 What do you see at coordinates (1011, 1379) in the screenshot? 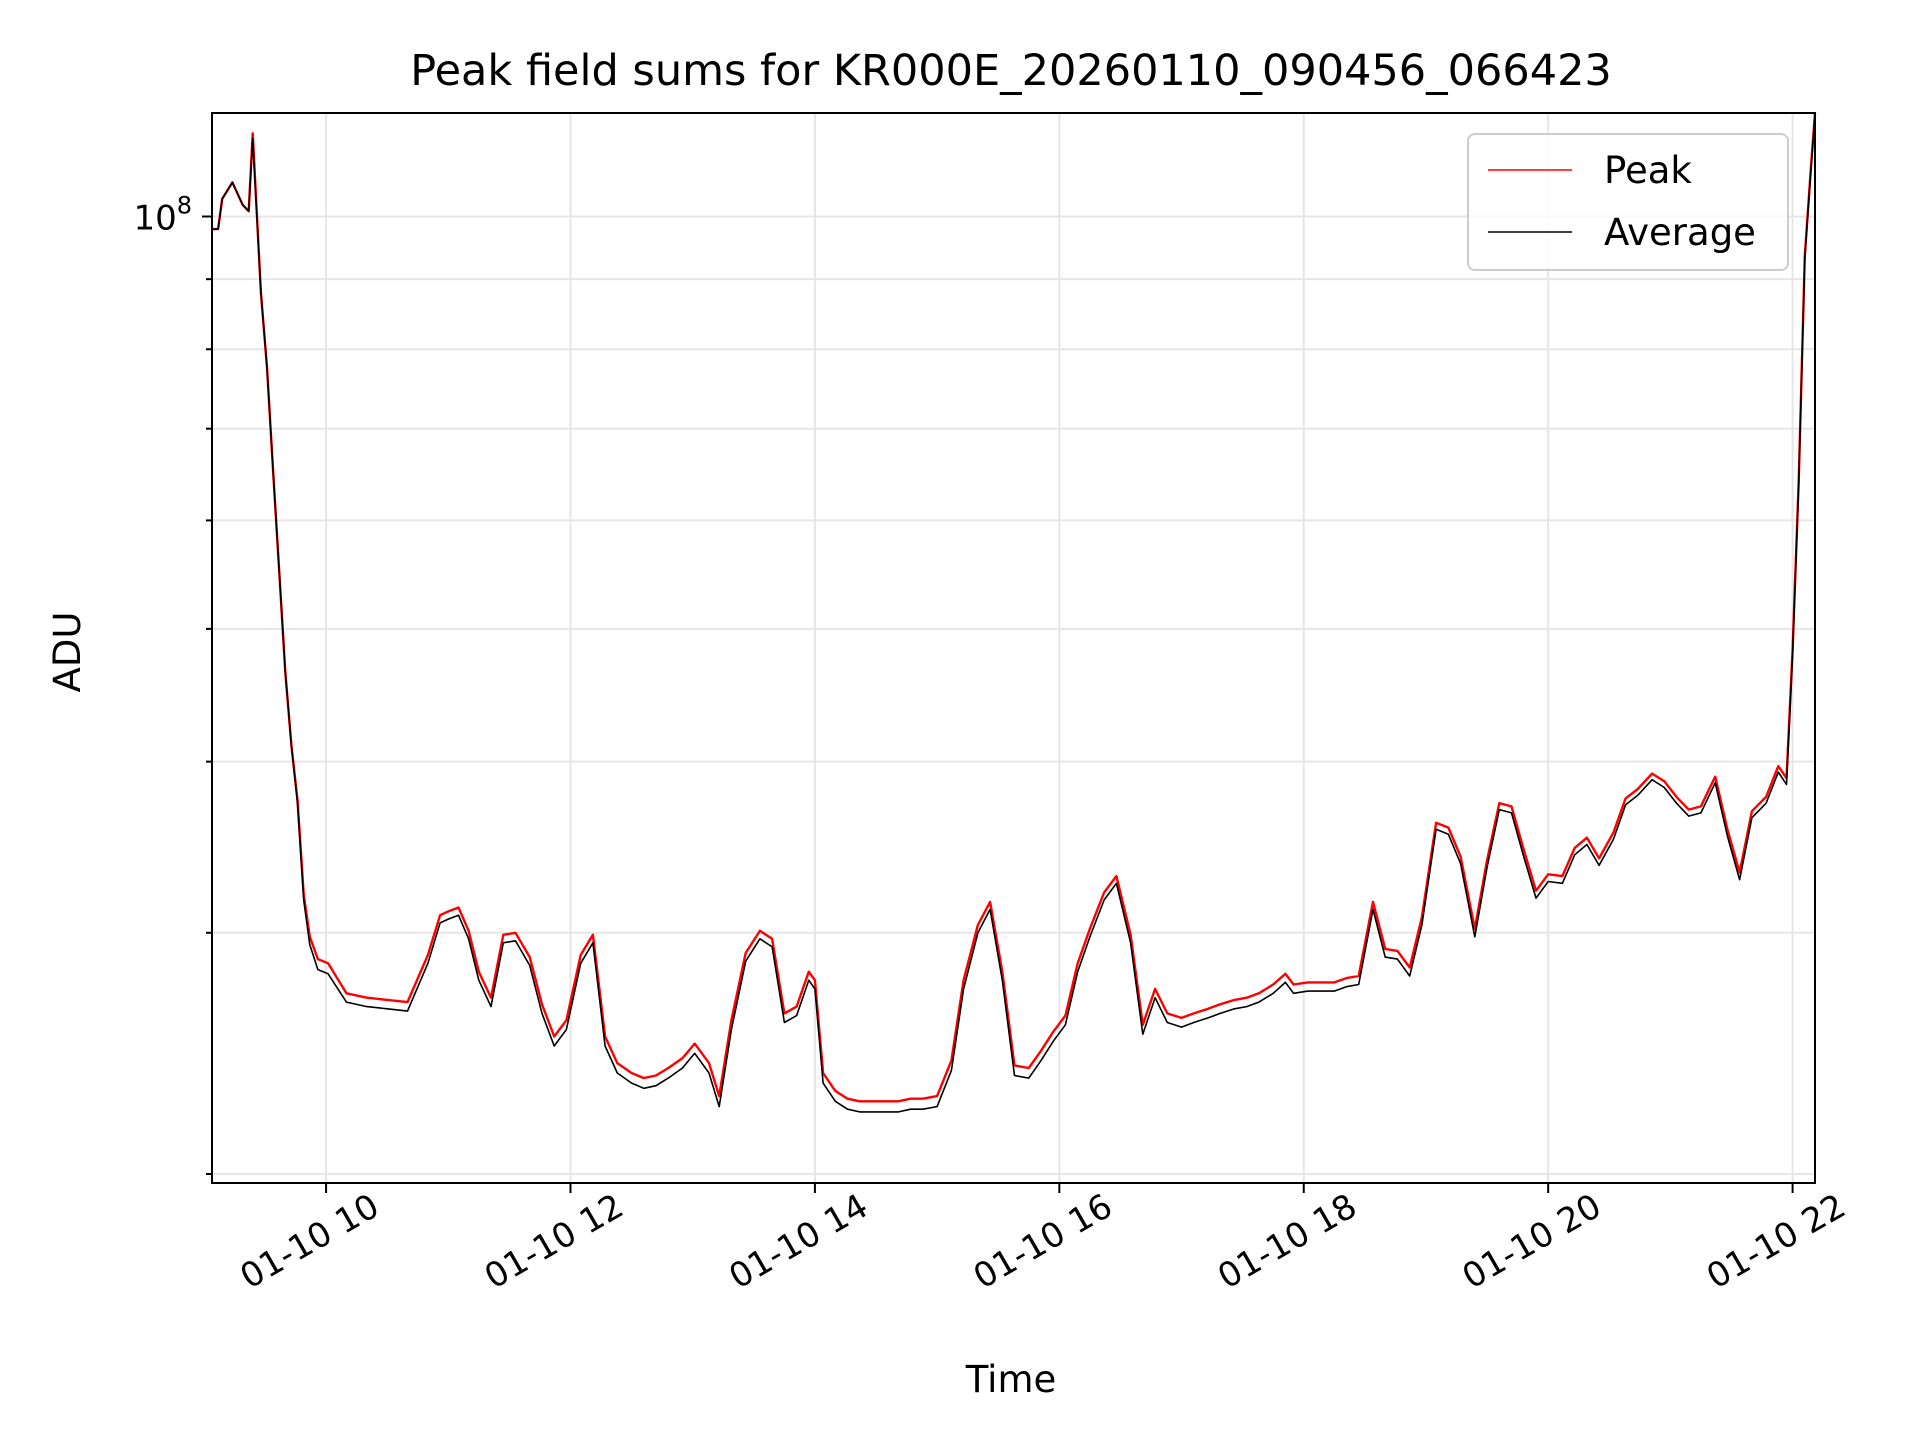
I see `x-axis-label: Time` at bounding box center [1011, 1379].